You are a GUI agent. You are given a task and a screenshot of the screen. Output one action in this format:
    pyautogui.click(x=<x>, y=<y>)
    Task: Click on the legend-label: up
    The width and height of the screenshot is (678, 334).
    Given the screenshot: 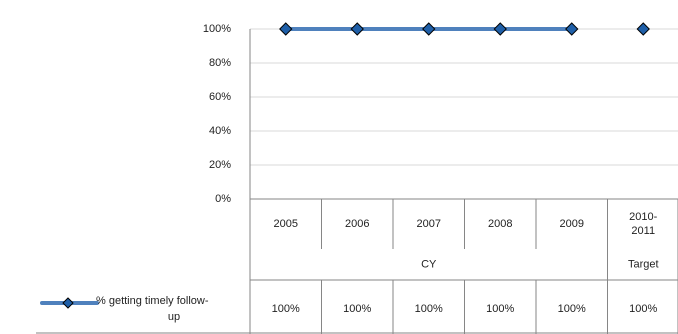 What is the action you would take?
    pyautogui.click(x=174, y=317)
    